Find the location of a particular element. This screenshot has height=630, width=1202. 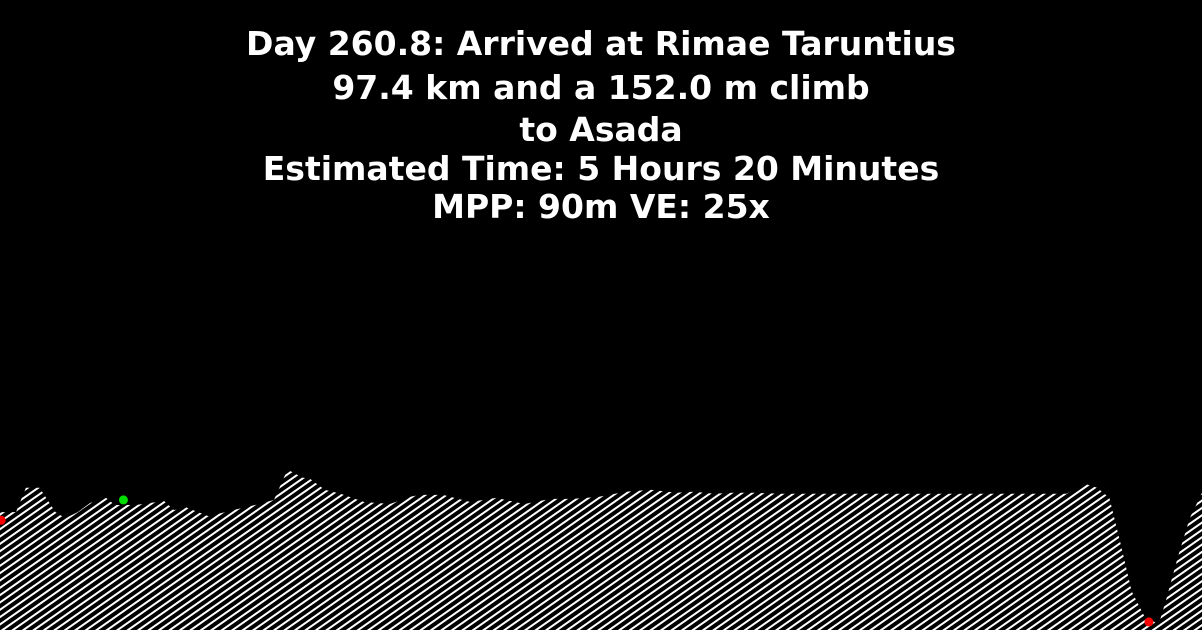

start-marker is located at coordinates (3, 520).